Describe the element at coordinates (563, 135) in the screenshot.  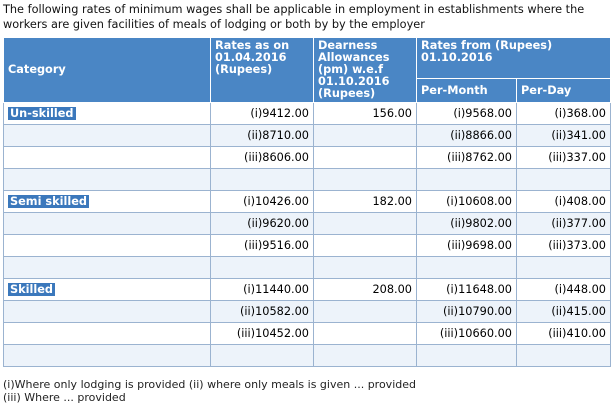
I see `per-day-cell: (ii)341.00` at that location.